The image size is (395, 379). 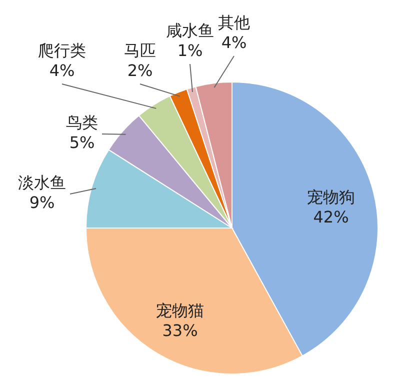 What do you see at coordinates (190, 30) in the screenshot?
I see `slice-label: 咸水鱼` at bounding box center [190, 30].